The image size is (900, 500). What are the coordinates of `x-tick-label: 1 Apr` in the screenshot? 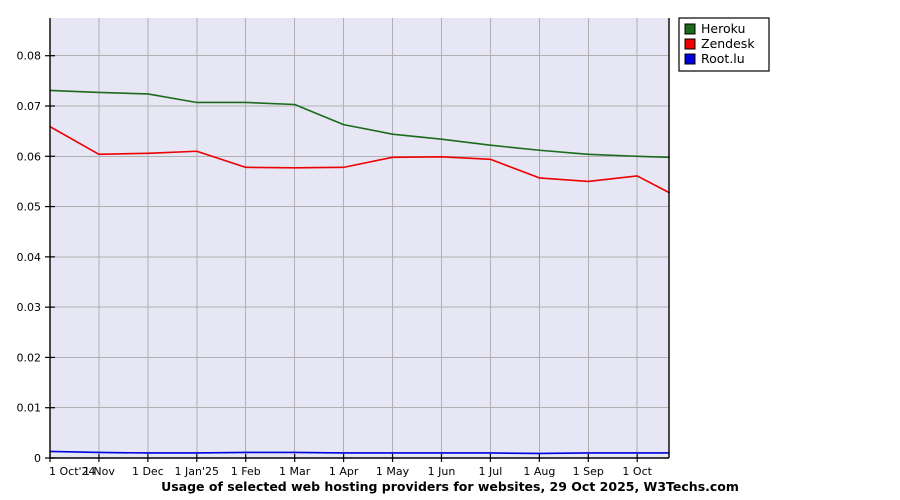 It's located at (344, 471).